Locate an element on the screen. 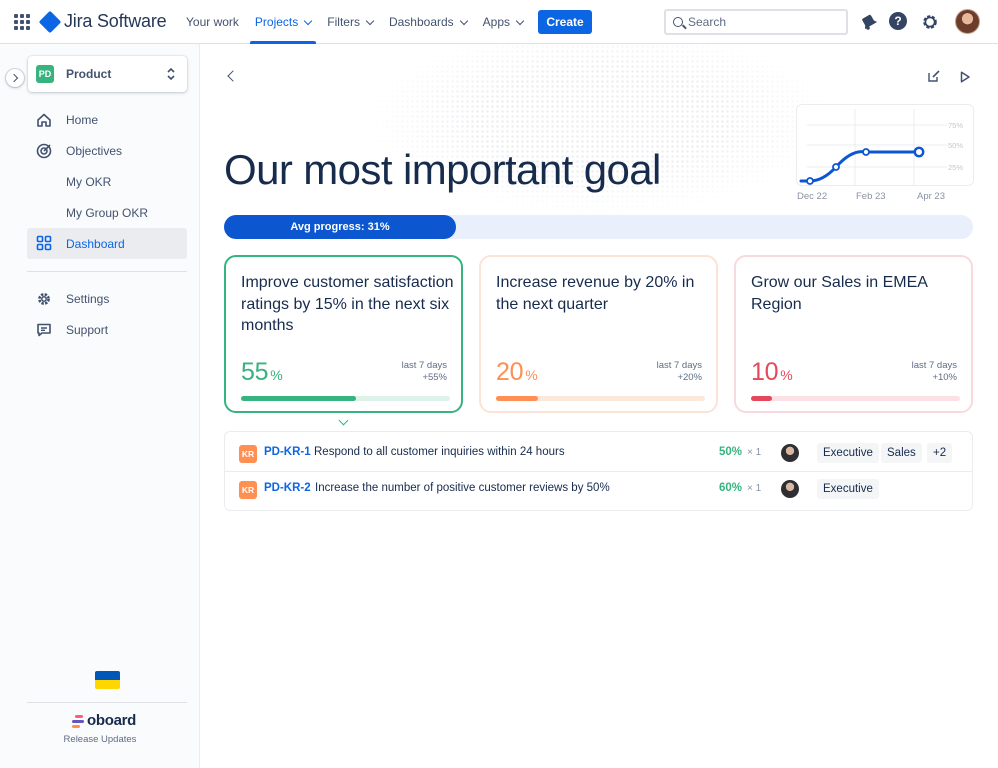  nav-projects: Projects is located at coordinates (283, 22).